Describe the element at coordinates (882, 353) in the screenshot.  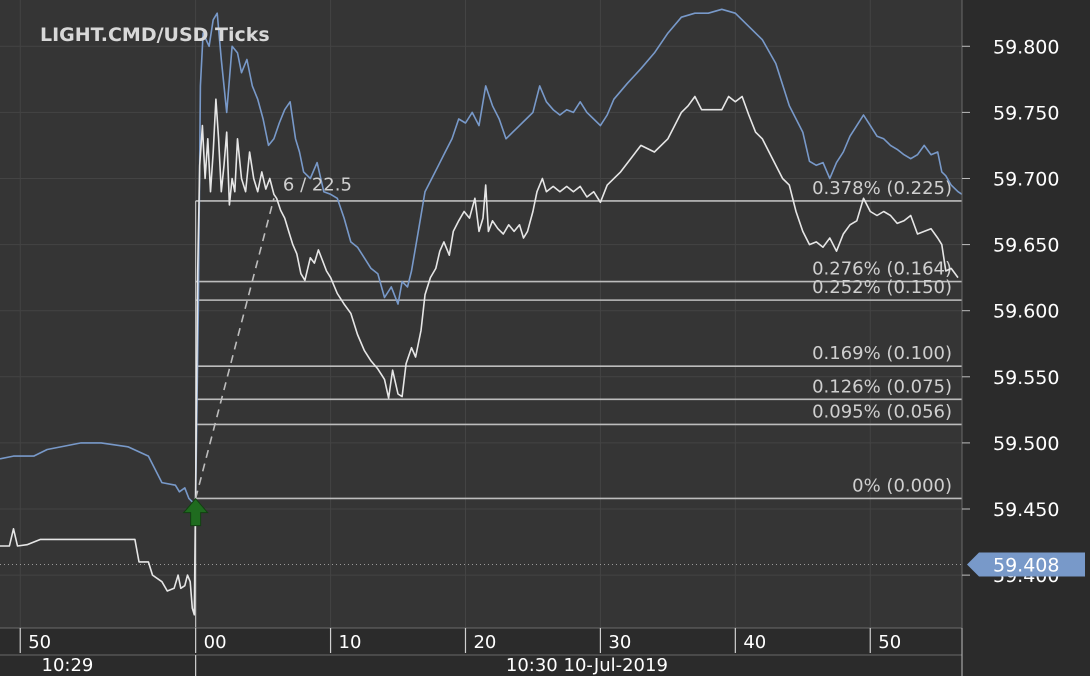
I see `fib-level-label: 0.169% (0.100)` at that location.